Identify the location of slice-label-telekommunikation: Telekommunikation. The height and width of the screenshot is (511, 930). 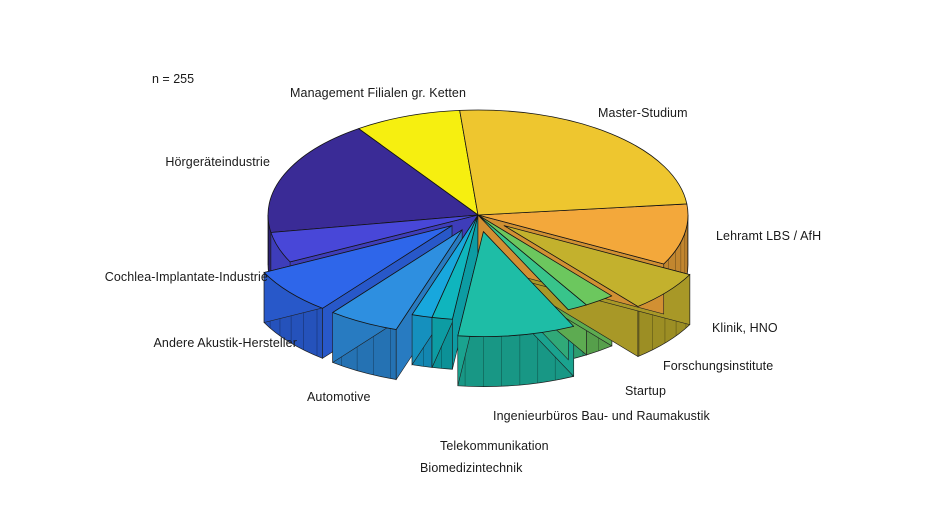
(494, 446).